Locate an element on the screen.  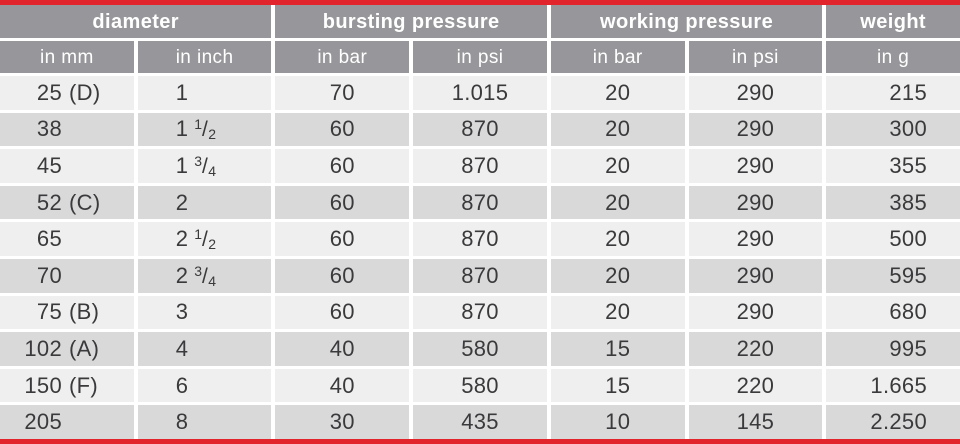
header-col-burst-bar: in bar is located at coordinates (342, 57).